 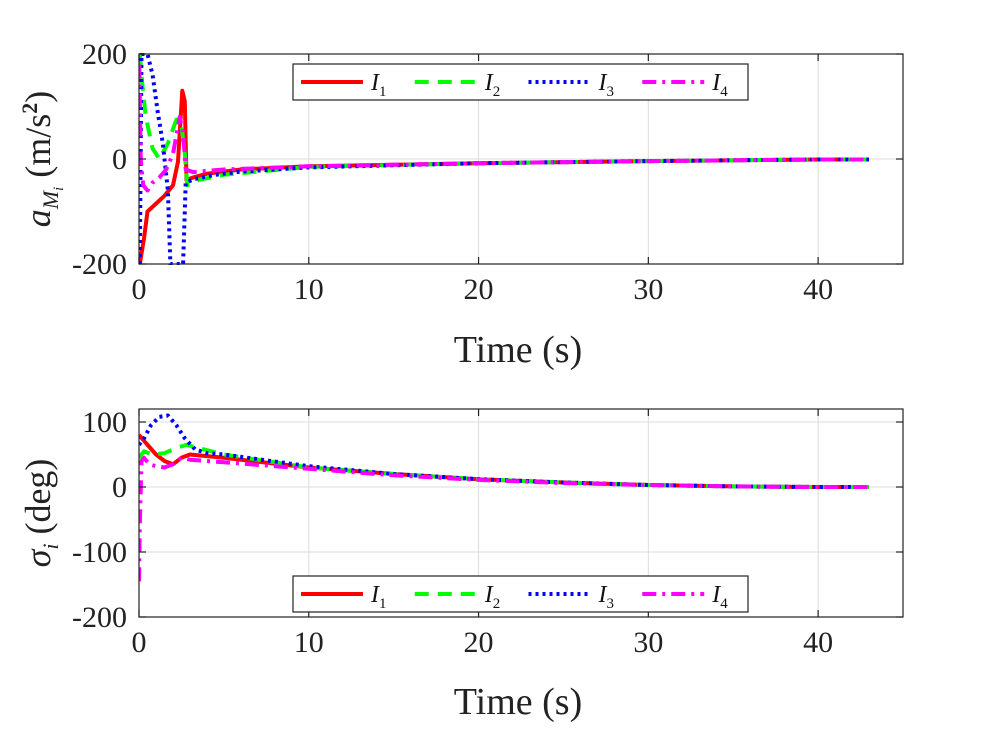 I want to click on y-axis-label: aMi (m/s2), so click(x=42, y=159).